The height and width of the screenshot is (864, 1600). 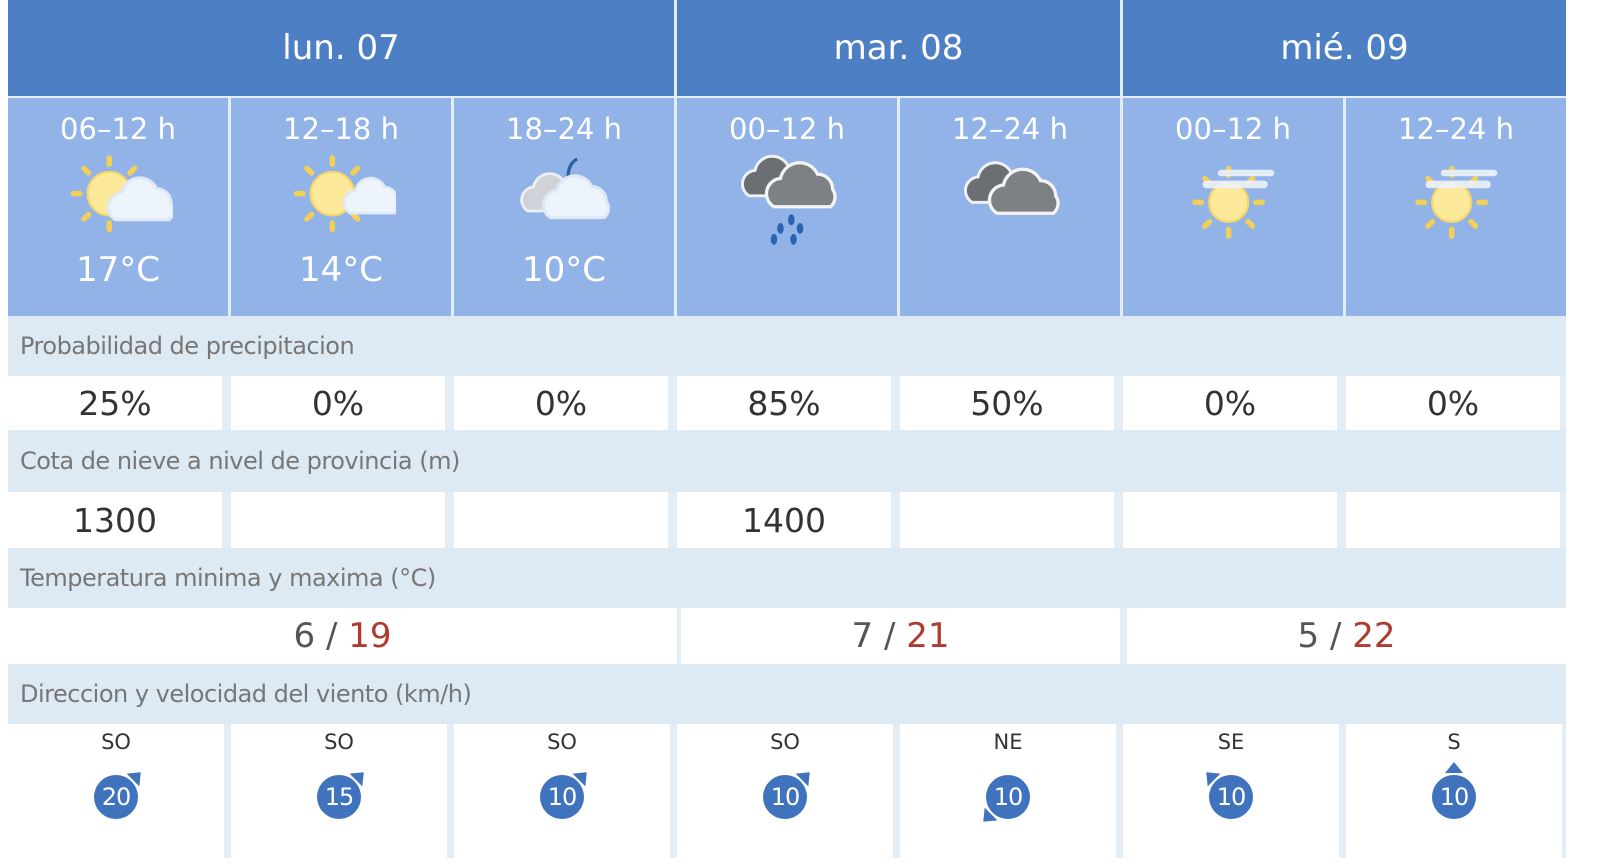 I want to click on wind-cell: NE 10, so click(x=1008, y=791).